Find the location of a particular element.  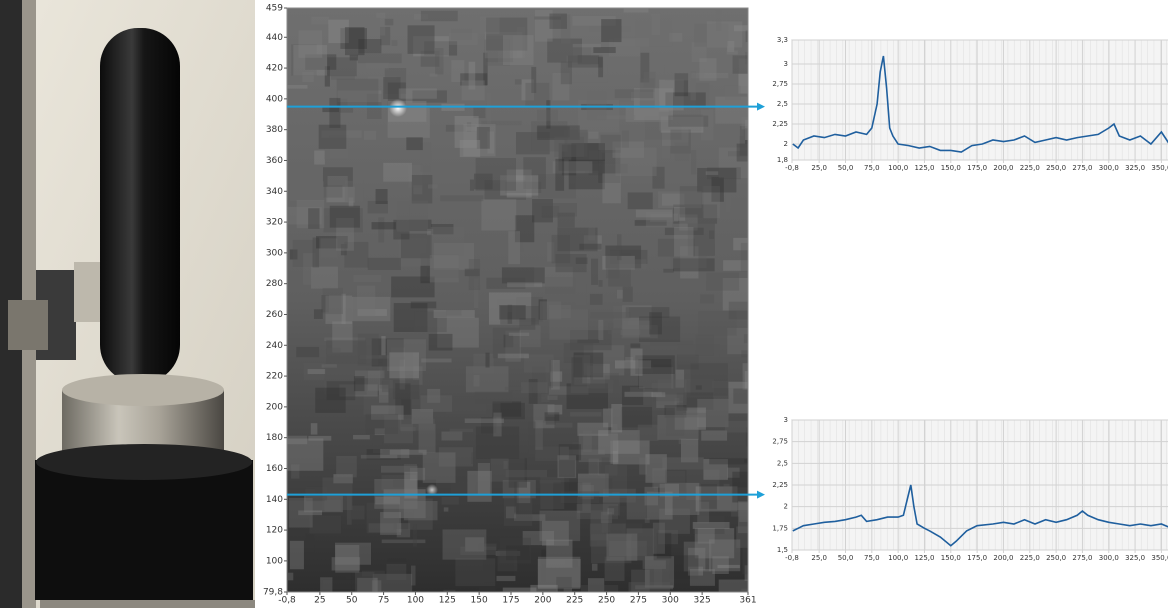

x-tick-label: 150 is located at coordinates (479, 601).